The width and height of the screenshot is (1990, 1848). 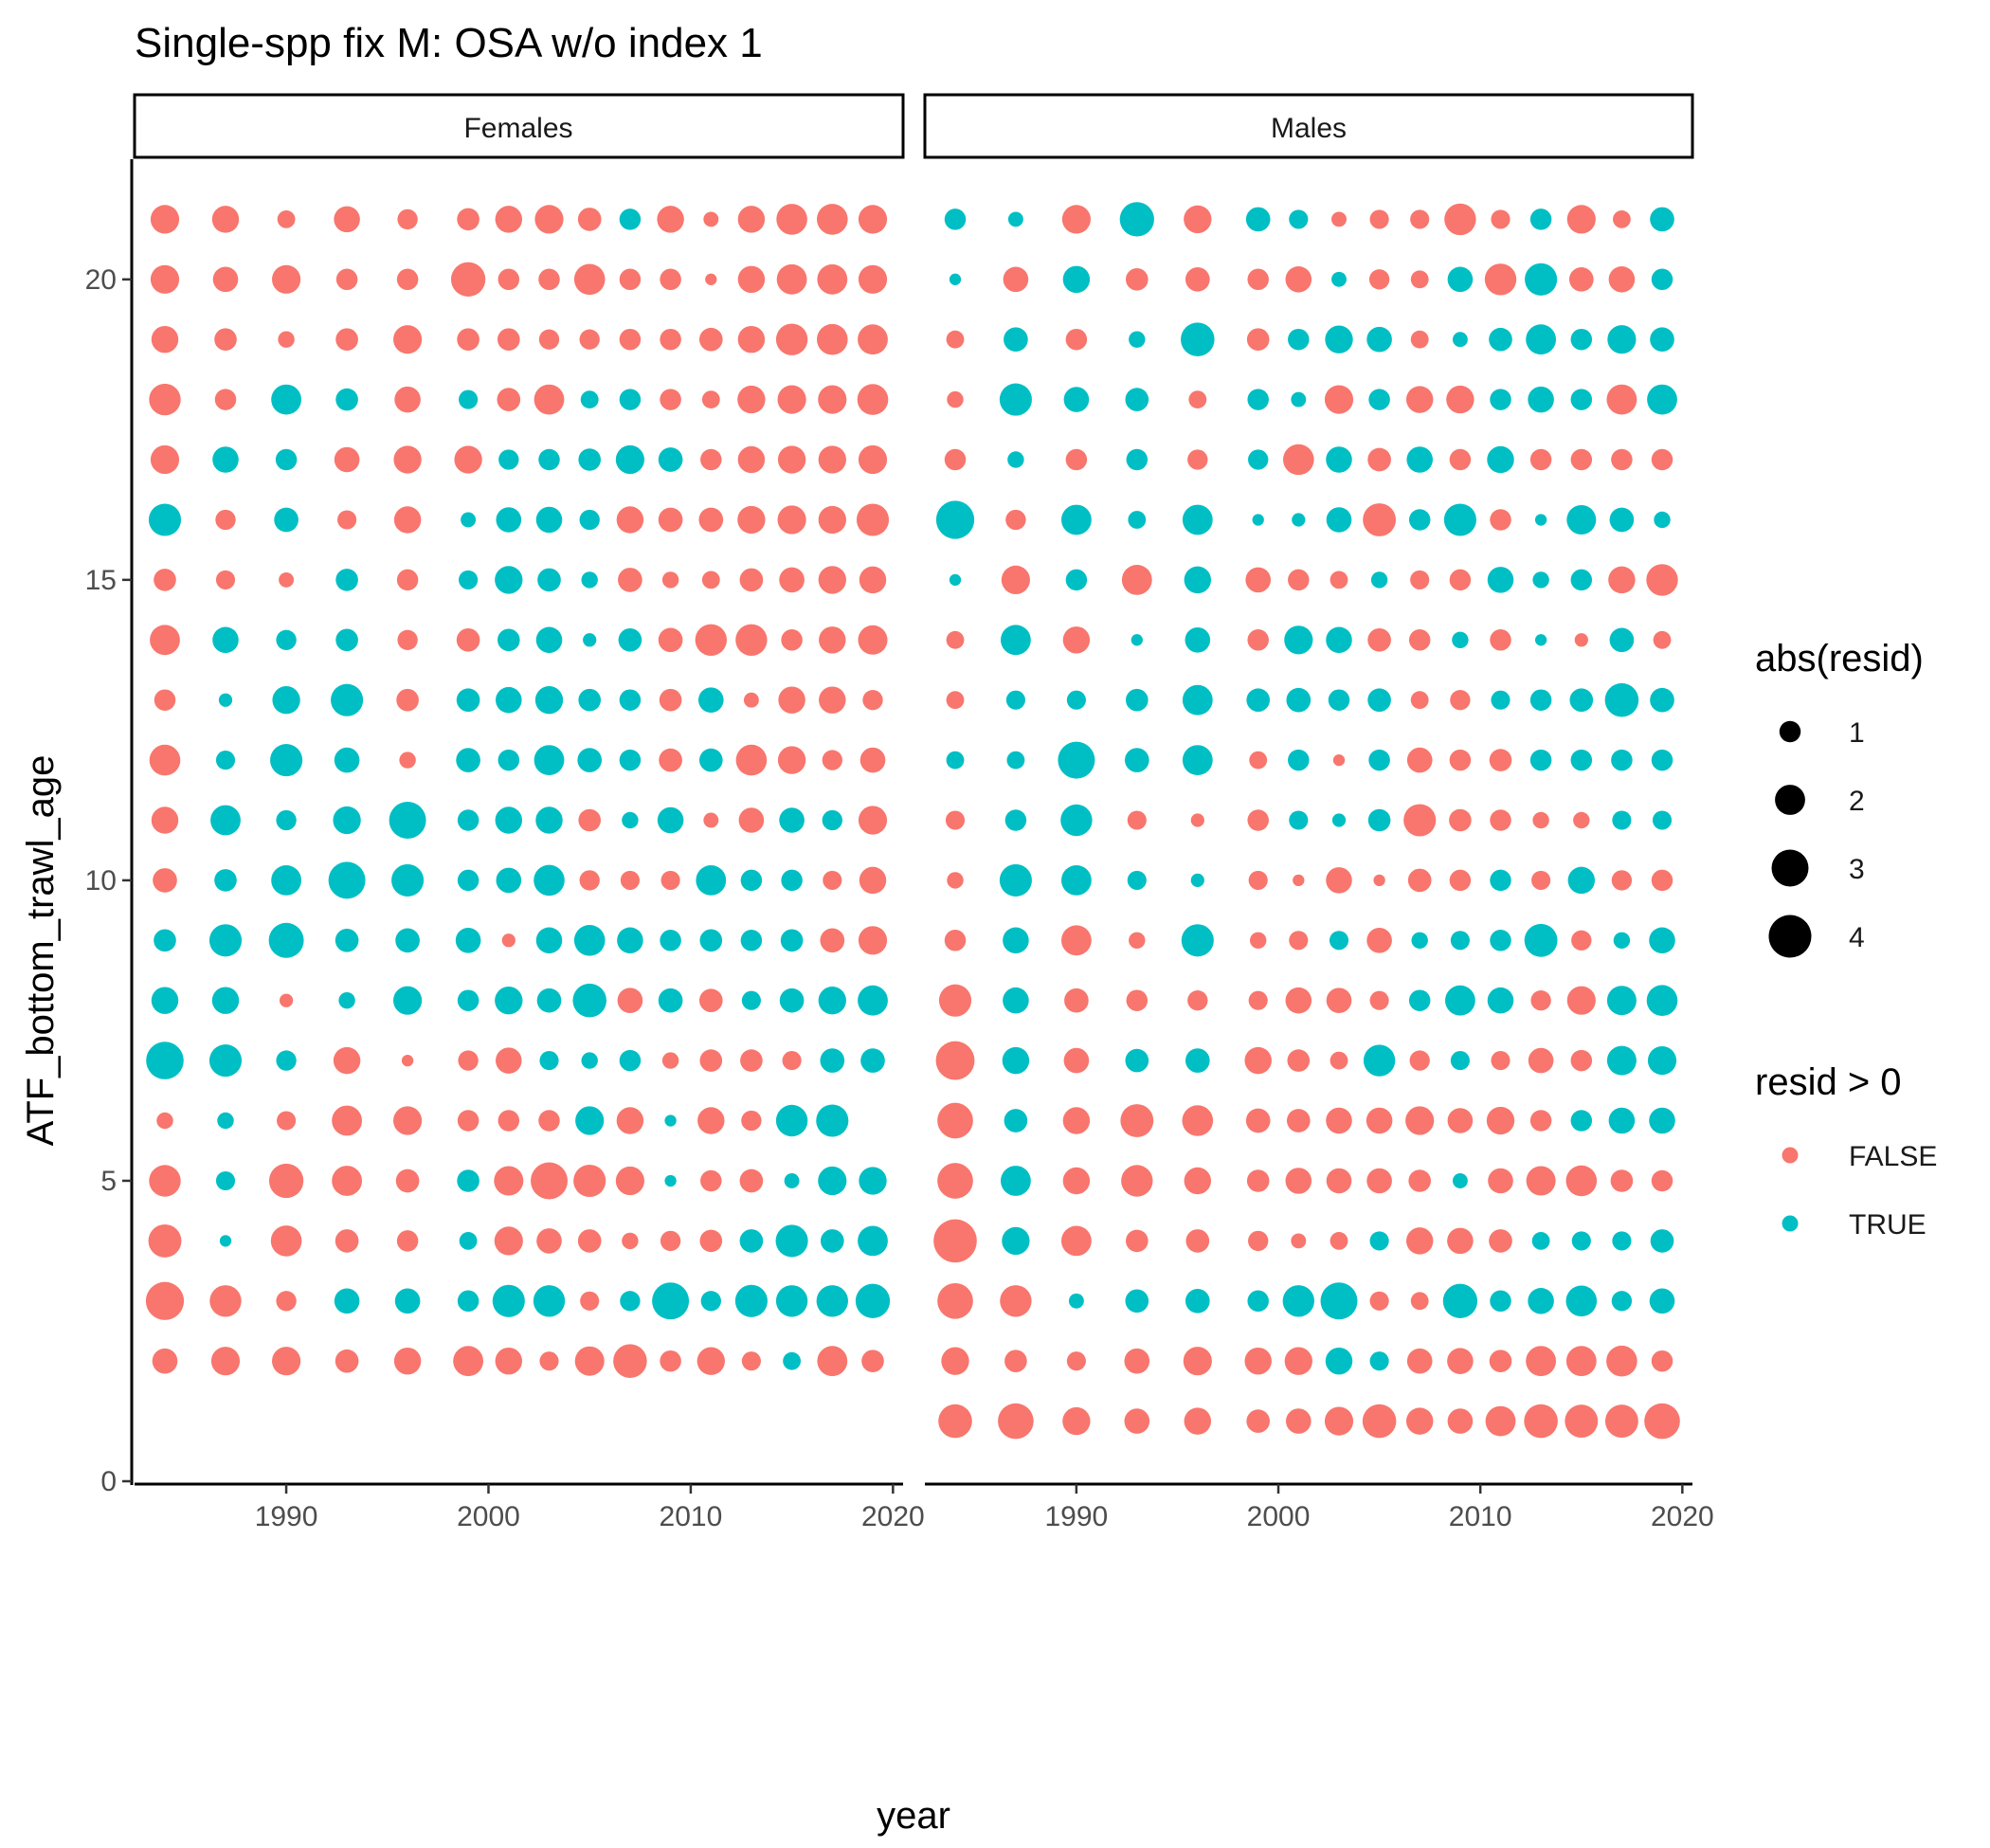 I want to click on legend-size-label: 2, so click(x=1857, y=801).